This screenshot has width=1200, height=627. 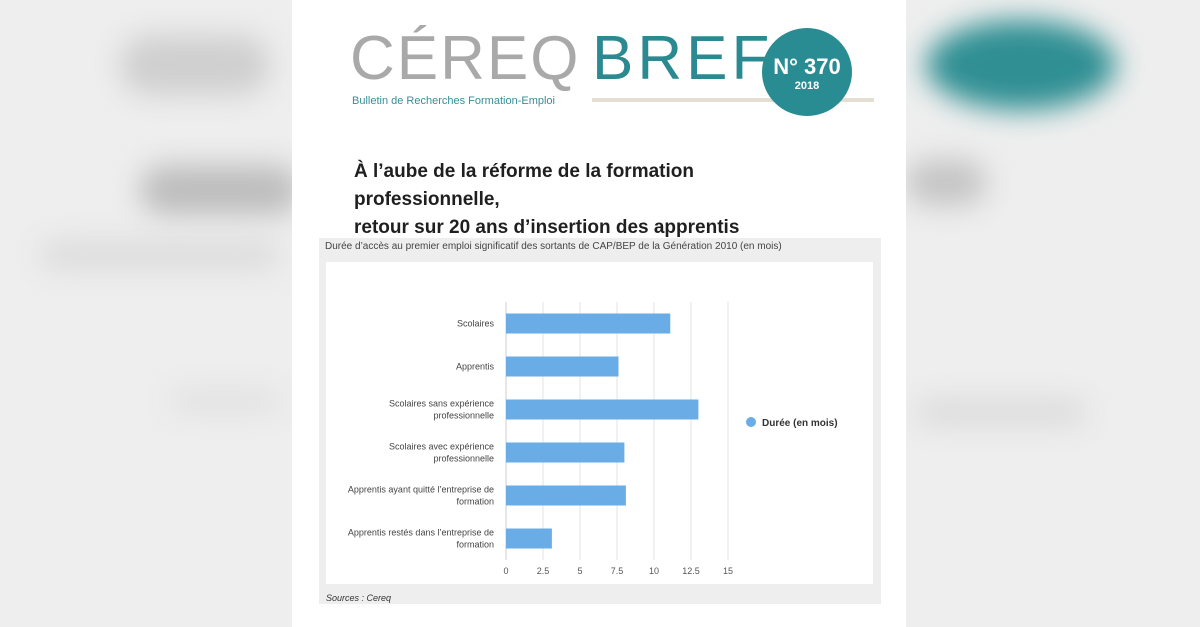 I want to click on category-label: Apprentis, so click(x=475, y=367).